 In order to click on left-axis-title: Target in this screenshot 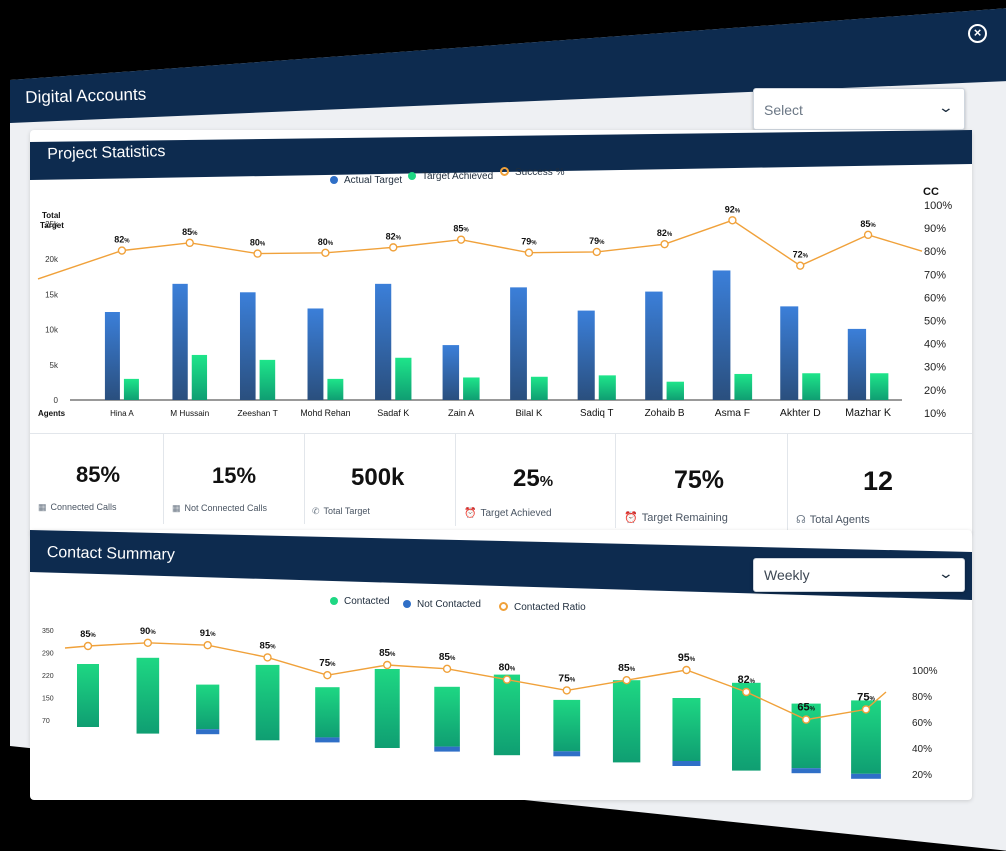, I will do `click(52, 225)`.